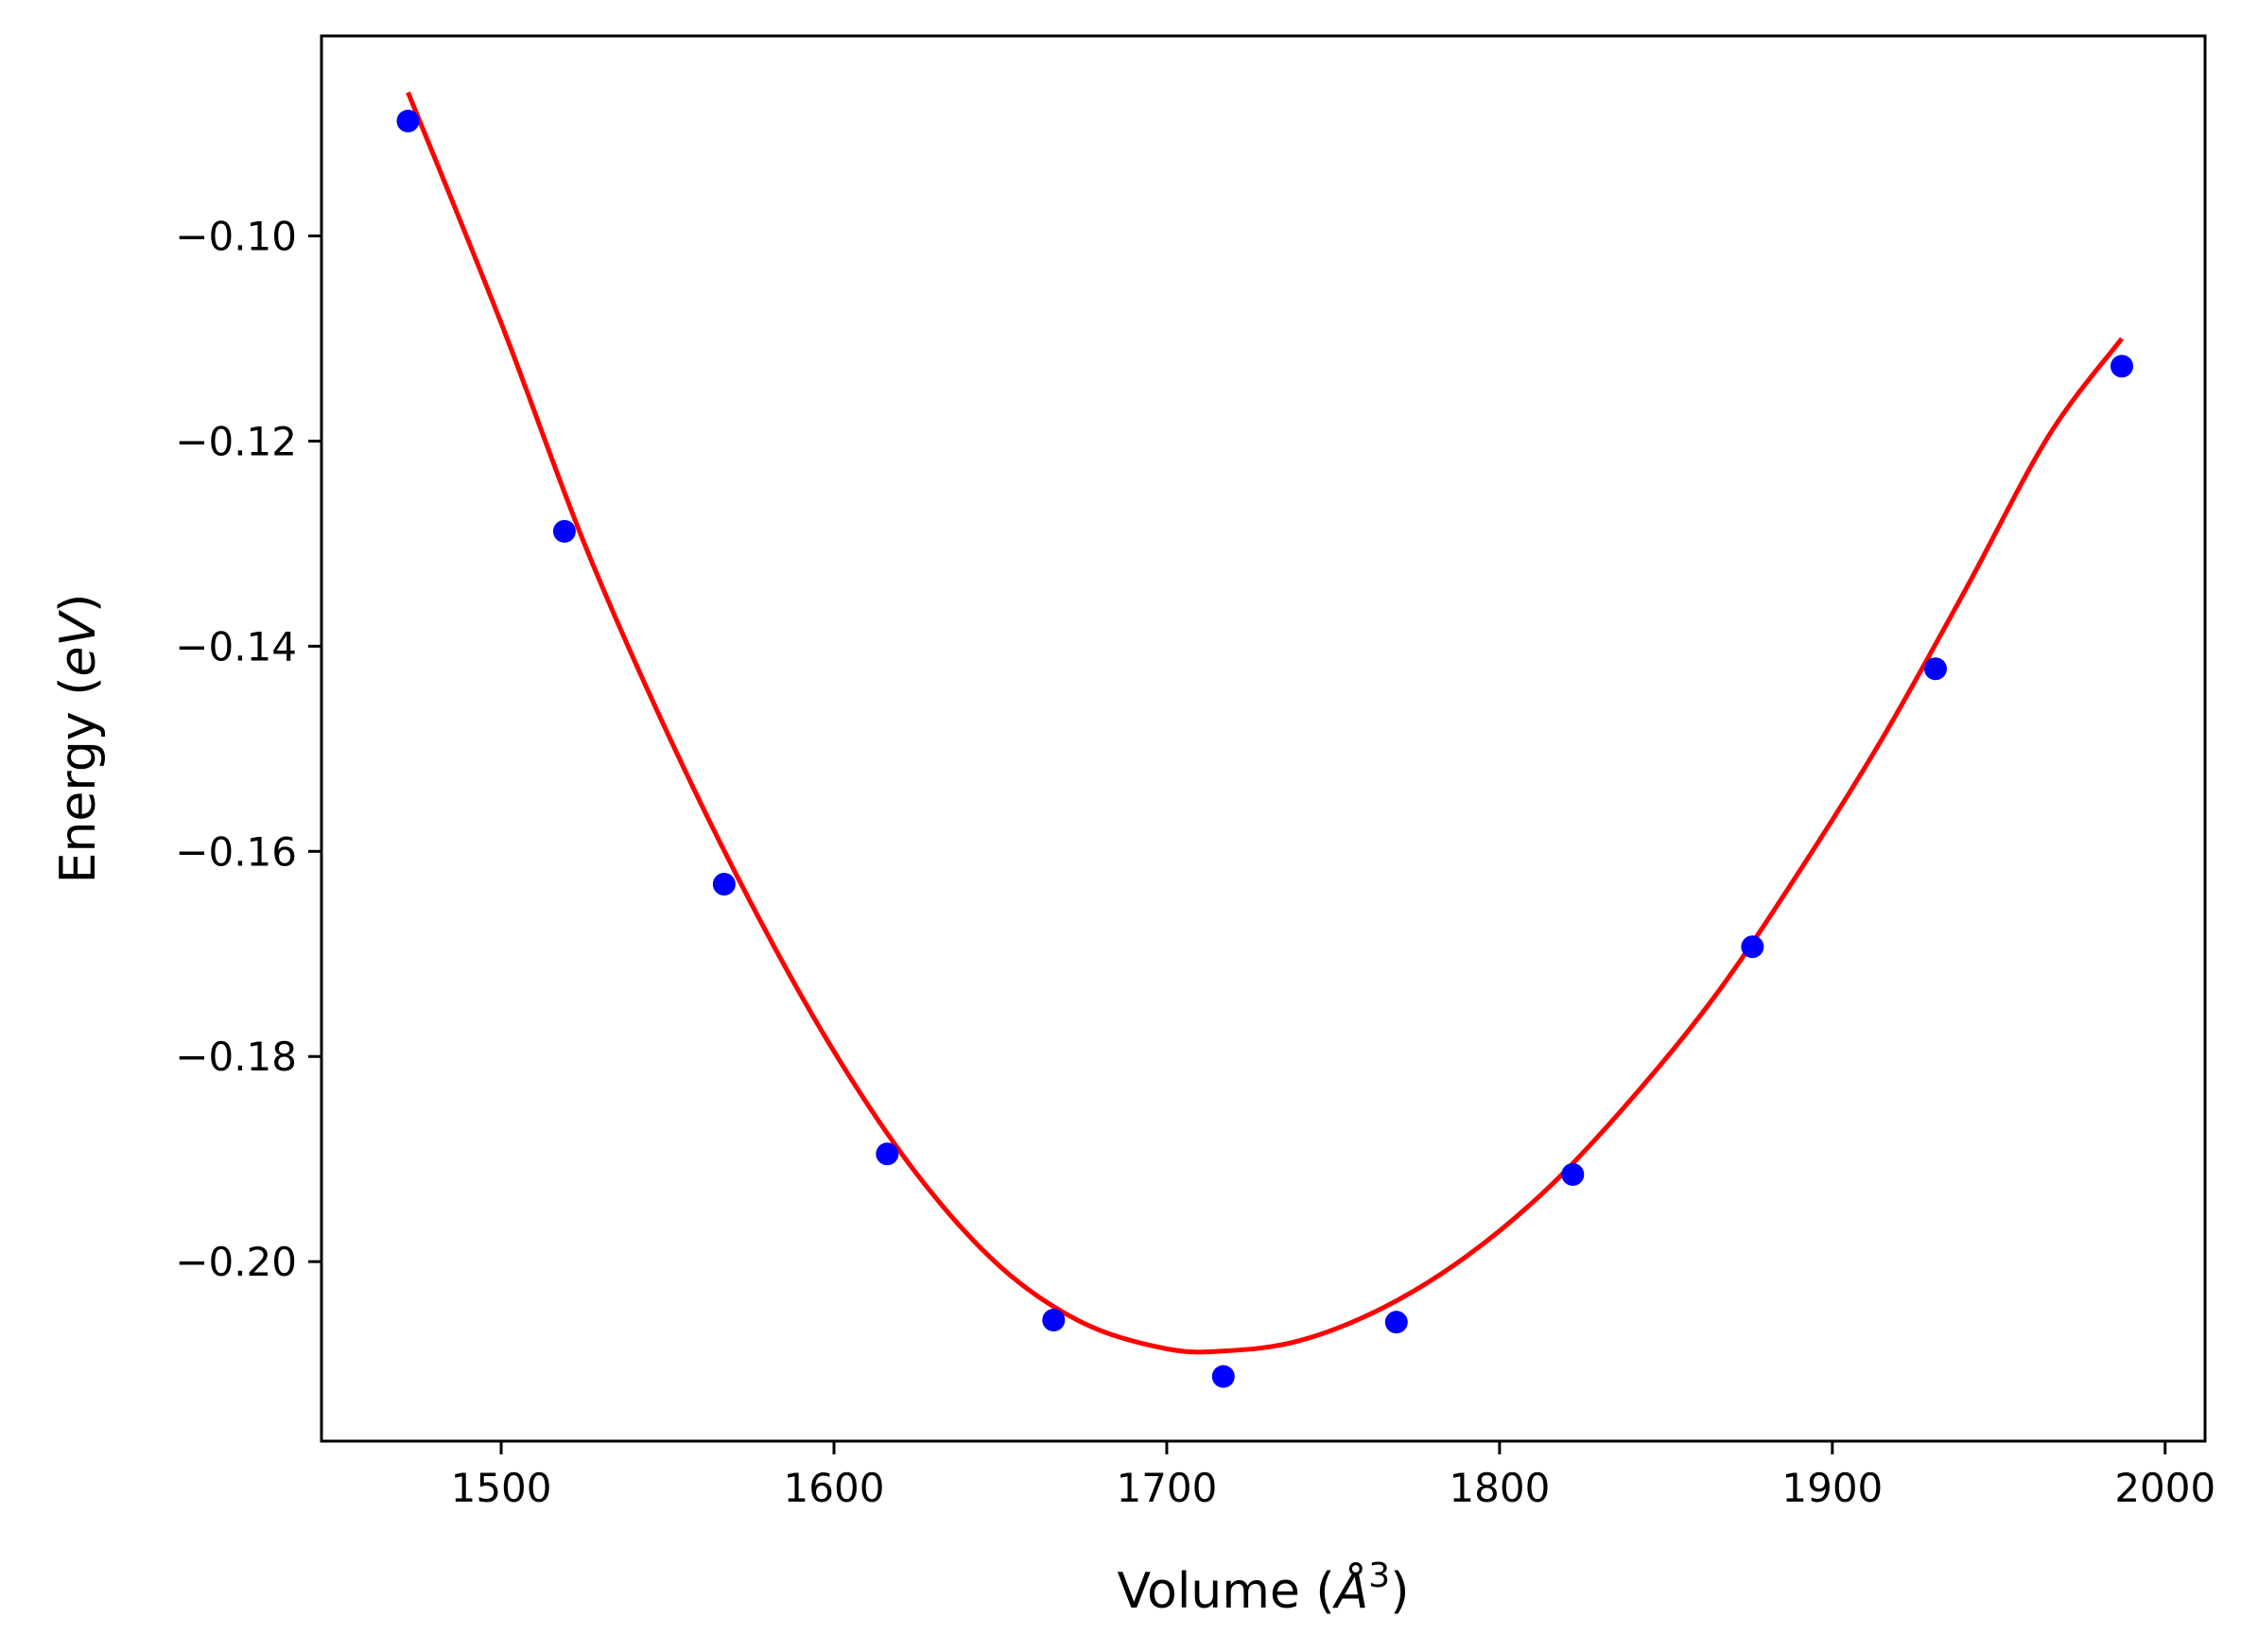  I want to click on y-tick-label: −0.10, so click(236, 237).